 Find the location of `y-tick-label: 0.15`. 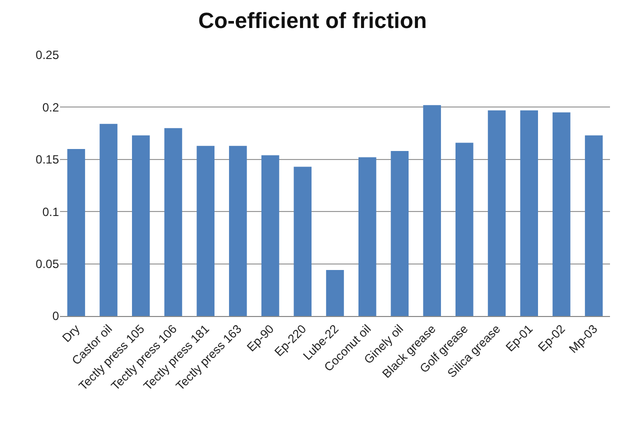

y-tick-label: 0.15 is located at coordinates (48, 159).